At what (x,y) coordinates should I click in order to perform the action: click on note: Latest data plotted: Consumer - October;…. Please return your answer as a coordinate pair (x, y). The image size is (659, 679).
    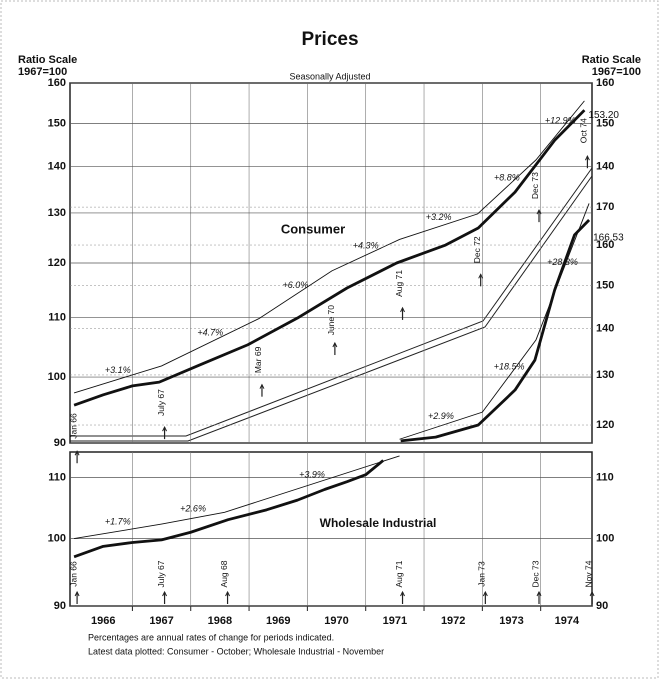
    Looking at the image, I should click on (236, 651).